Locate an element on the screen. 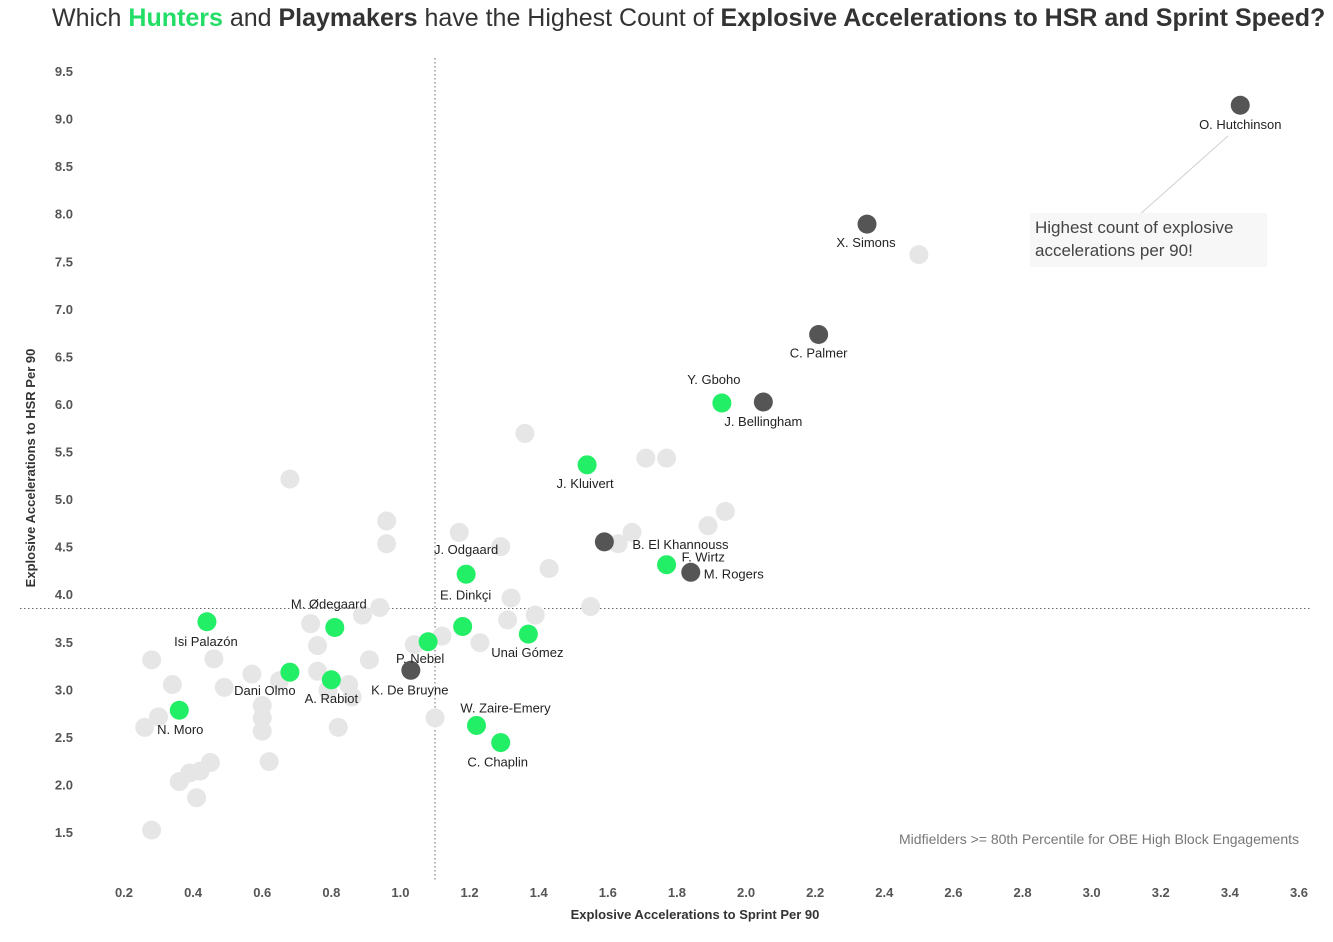 The height and width of the screenshot is (942, 1333). point-label-j-kluivert: J. Kluivert is located at coordinates (585, 483).